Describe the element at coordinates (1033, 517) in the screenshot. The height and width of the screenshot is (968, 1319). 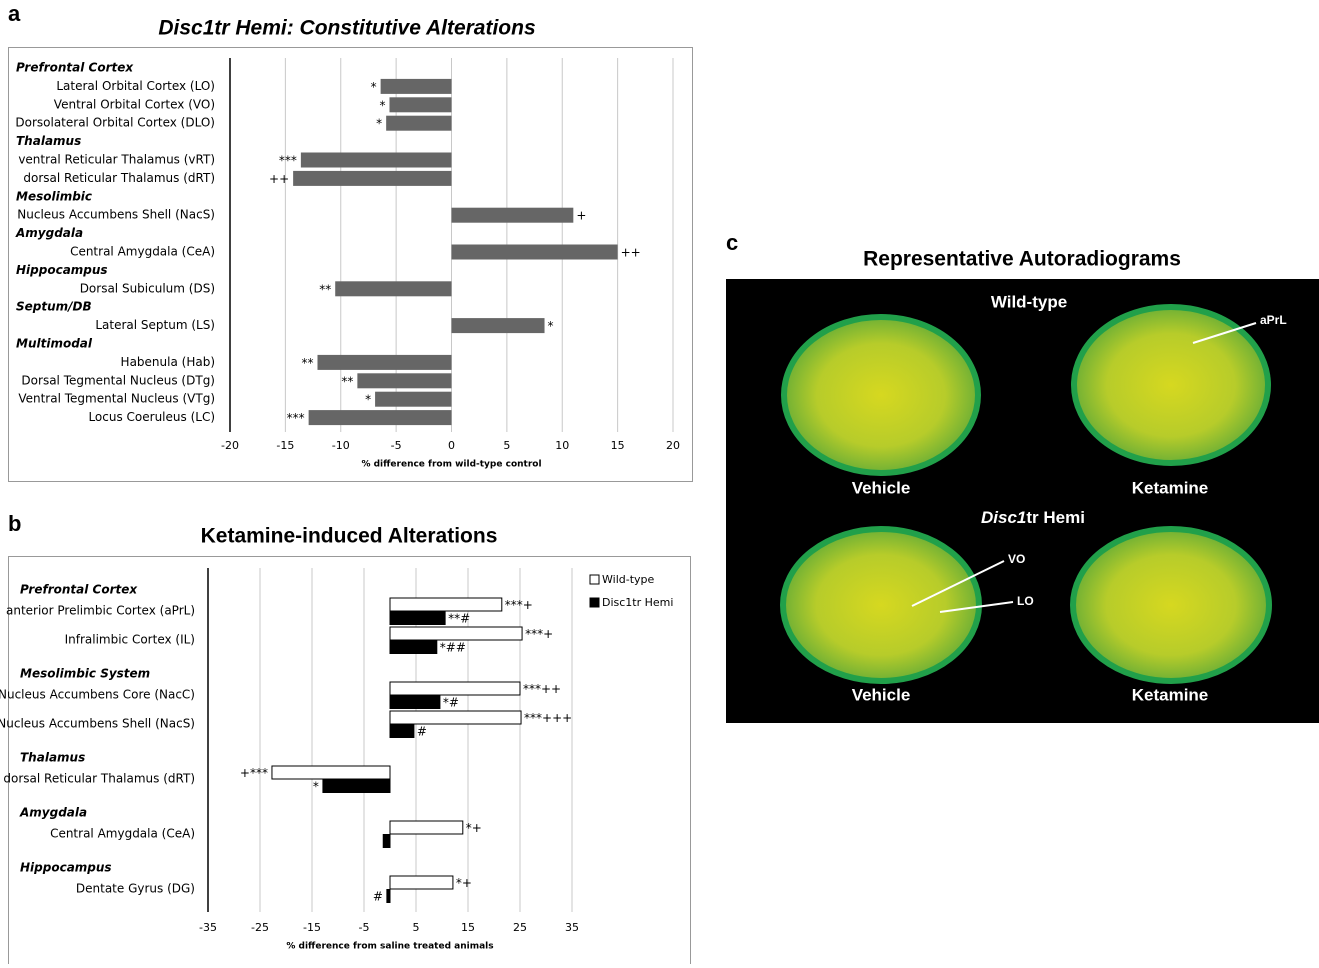
I see `row-label: Disc1tr Hemi` at that location.